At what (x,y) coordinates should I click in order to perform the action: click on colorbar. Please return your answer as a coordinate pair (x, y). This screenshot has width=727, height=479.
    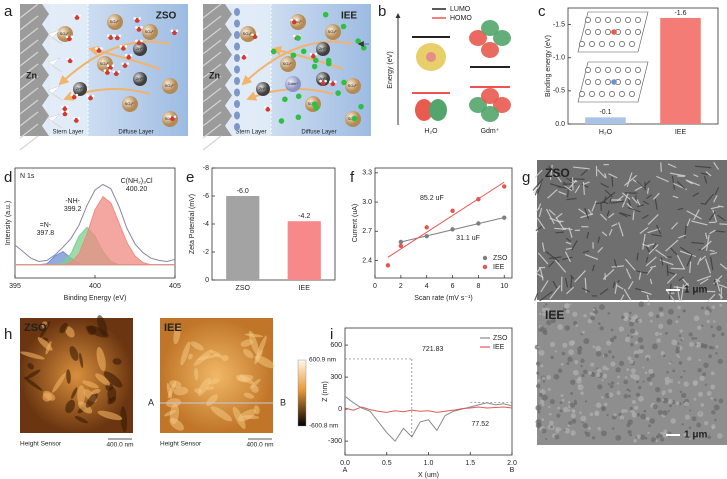
    Looking at the image, I should click on (302, 393).